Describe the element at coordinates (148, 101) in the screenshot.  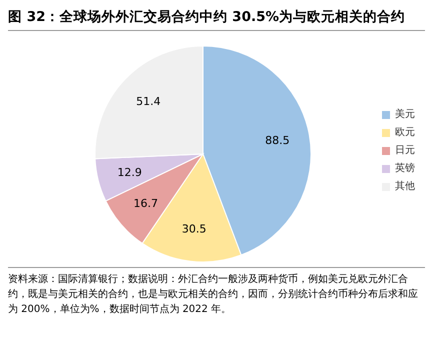
I see `data-label: 51.4` at that location.